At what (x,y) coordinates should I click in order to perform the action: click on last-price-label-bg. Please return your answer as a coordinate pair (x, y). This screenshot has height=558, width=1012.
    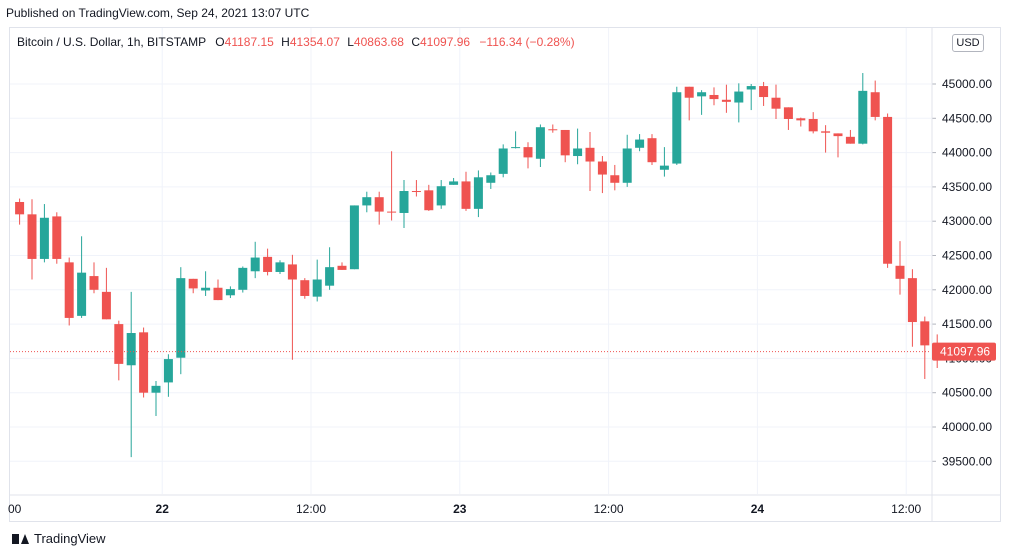
    Looking at the image, I should click on (964, 351).